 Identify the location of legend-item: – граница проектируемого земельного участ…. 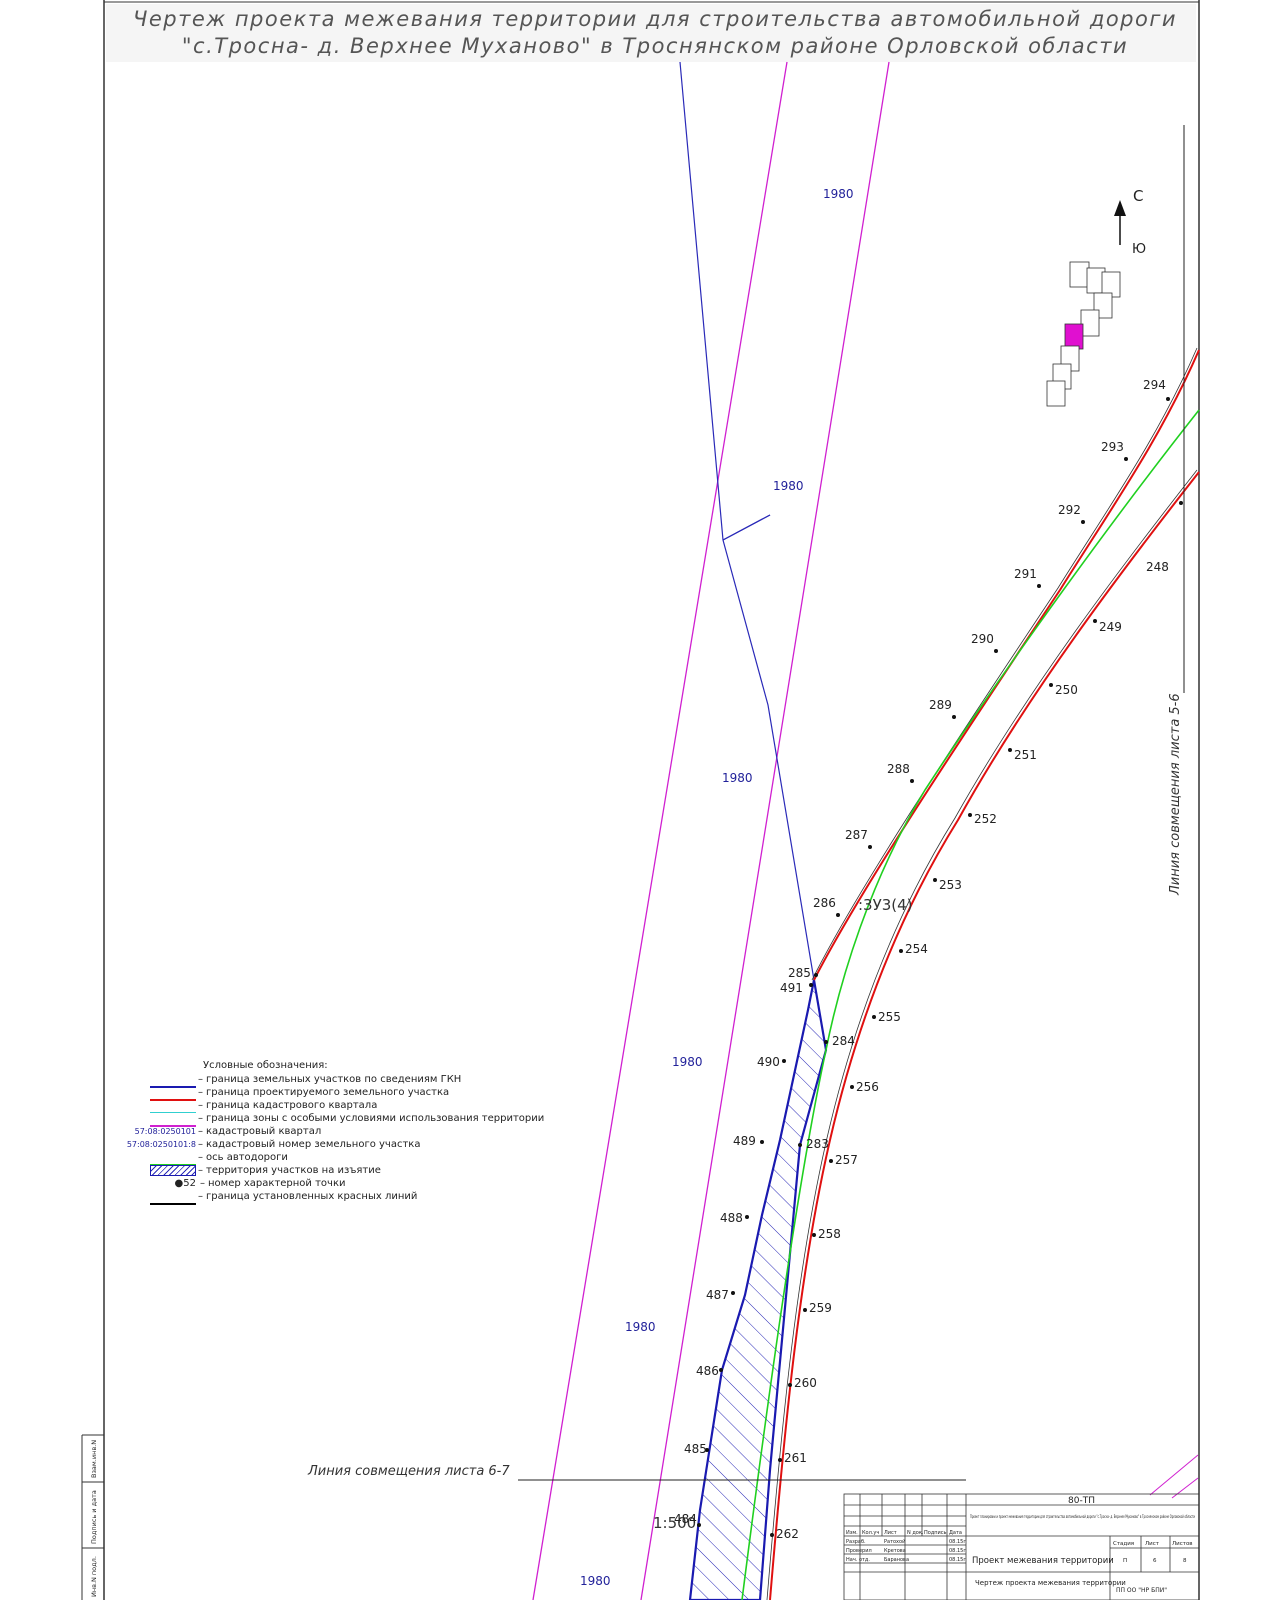
(347, 1093).